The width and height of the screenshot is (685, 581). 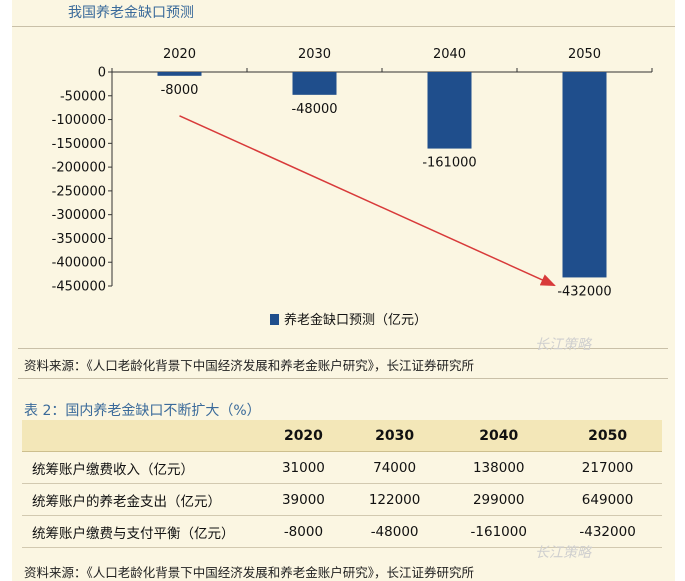 I want to click on y-tick-label: -300000, so click(x=79, y=215).